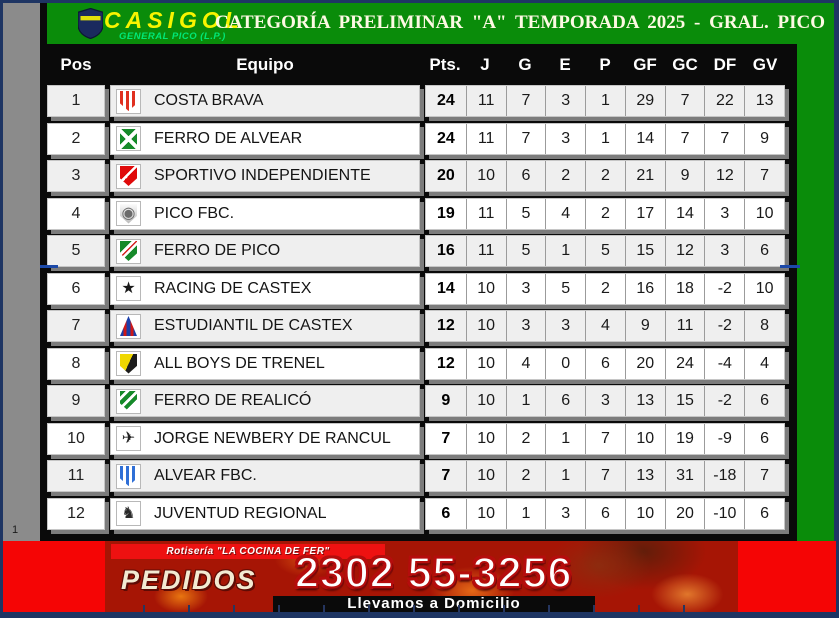 The width and height of the screenshot is (839, 618). Describe the element at coordinates (265, 513) in the screenshot. I see `team-cell: ♞ JUVENTUD REGIONAL` at that location.